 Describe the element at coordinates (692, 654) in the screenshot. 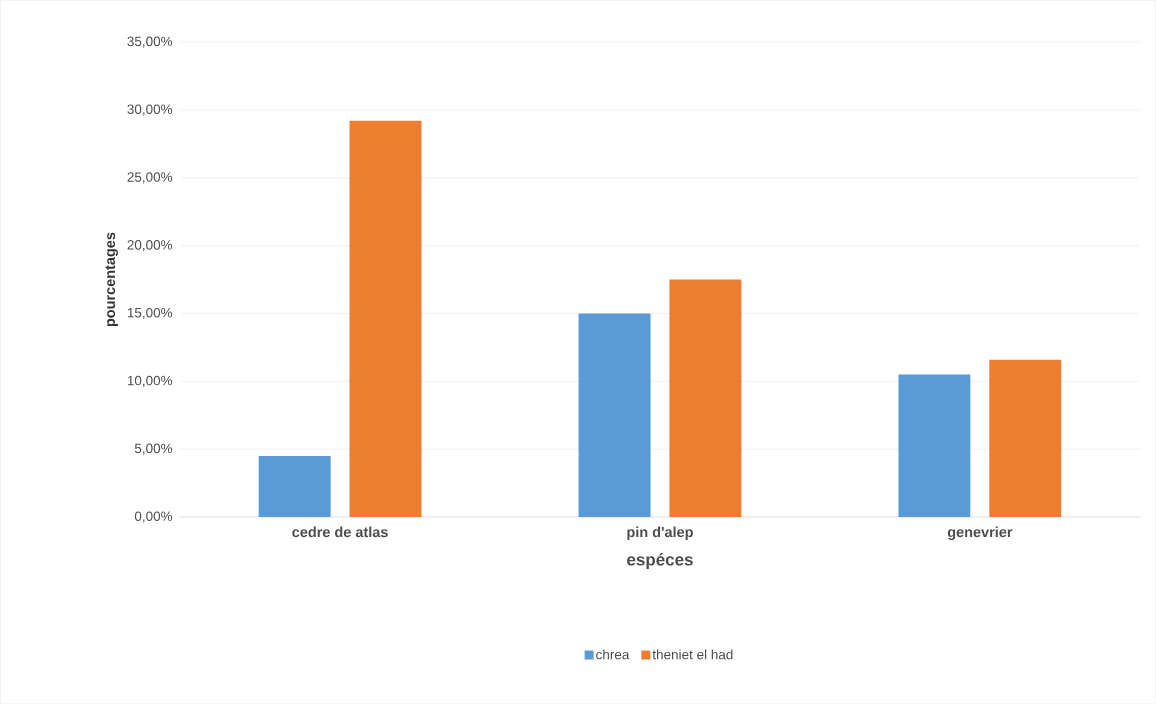

I see `legend-label: theniet el had` at that location.